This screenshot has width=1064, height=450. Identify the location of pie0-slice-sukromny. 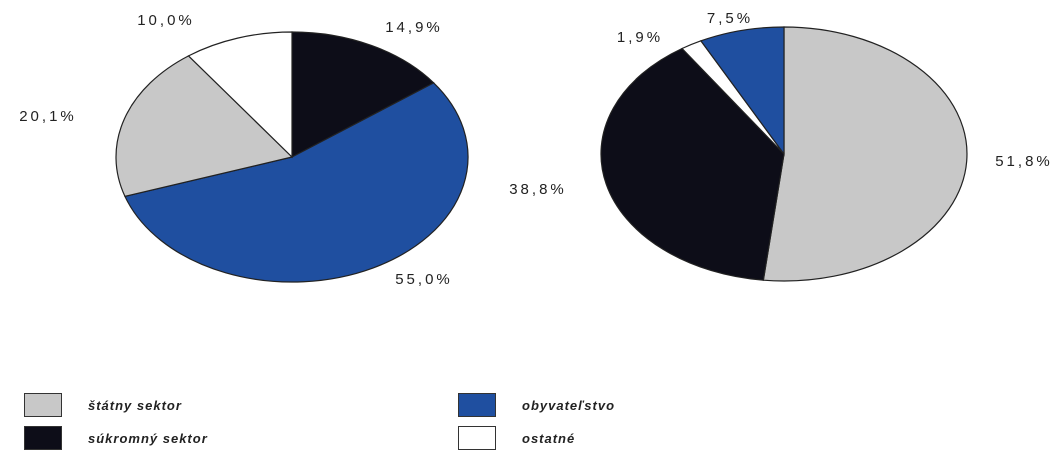
(363, 94).